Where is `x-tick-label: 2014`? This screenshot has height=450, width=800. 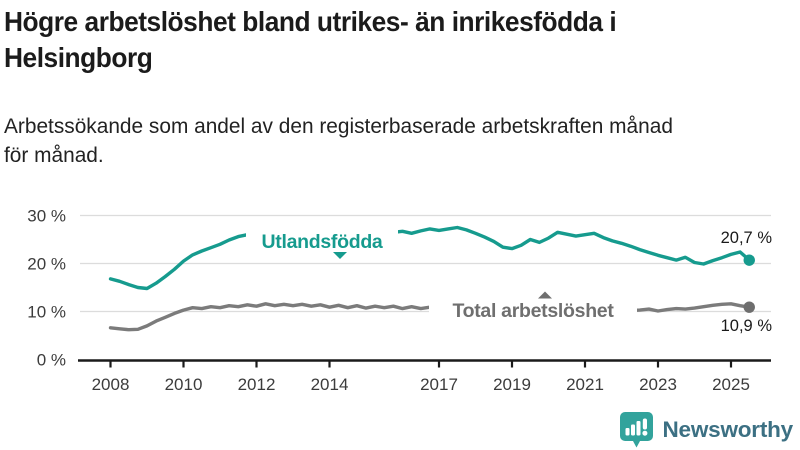
x-tick-label: 2014 is located at coordinates (330, 384).